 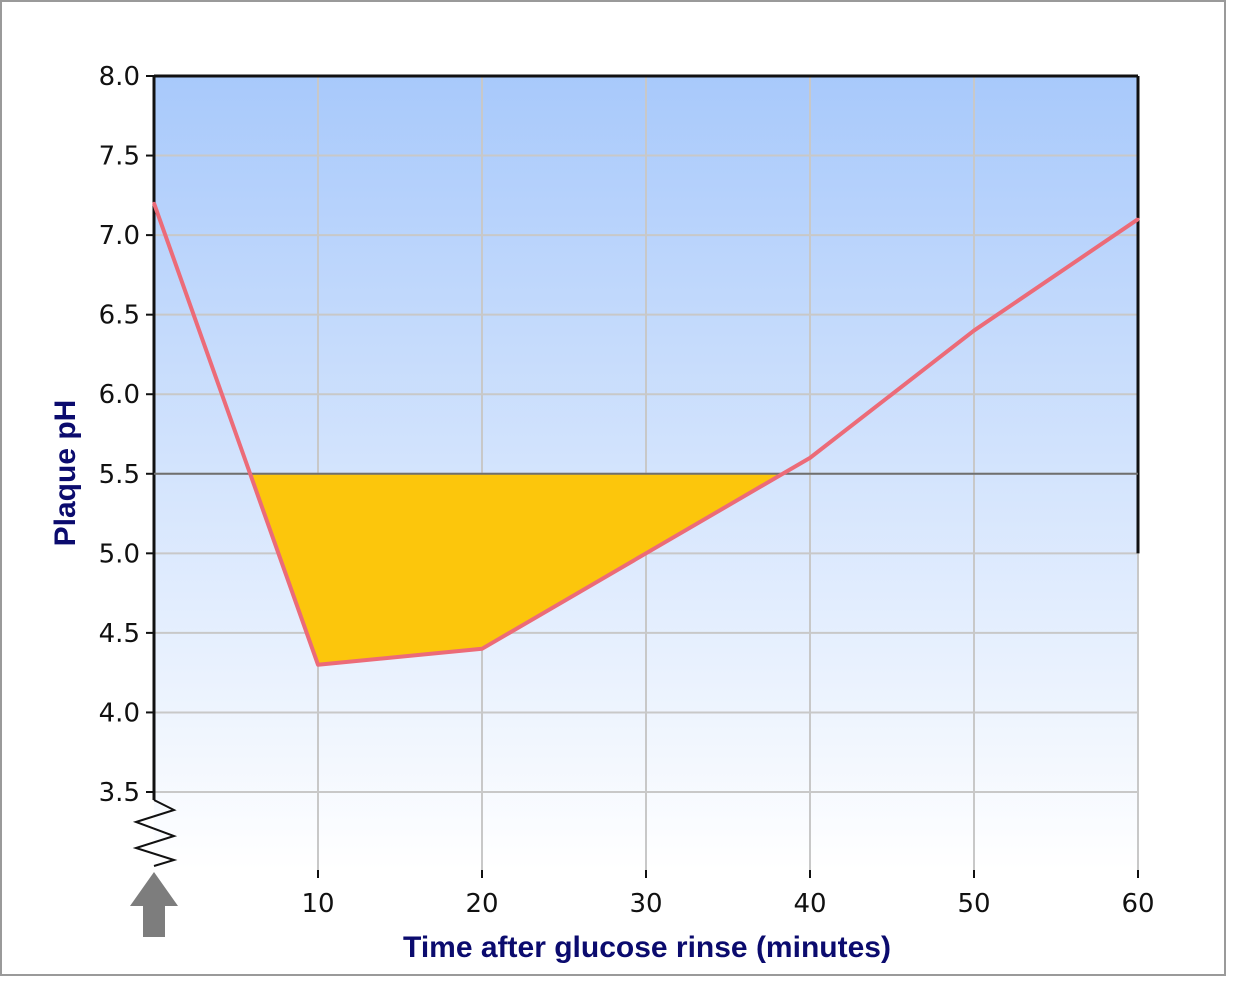 What do you see at coordinates (119, 395) in the screenshot?
I see `y-tick-label: 6.0` at bounding box center [119, 395].